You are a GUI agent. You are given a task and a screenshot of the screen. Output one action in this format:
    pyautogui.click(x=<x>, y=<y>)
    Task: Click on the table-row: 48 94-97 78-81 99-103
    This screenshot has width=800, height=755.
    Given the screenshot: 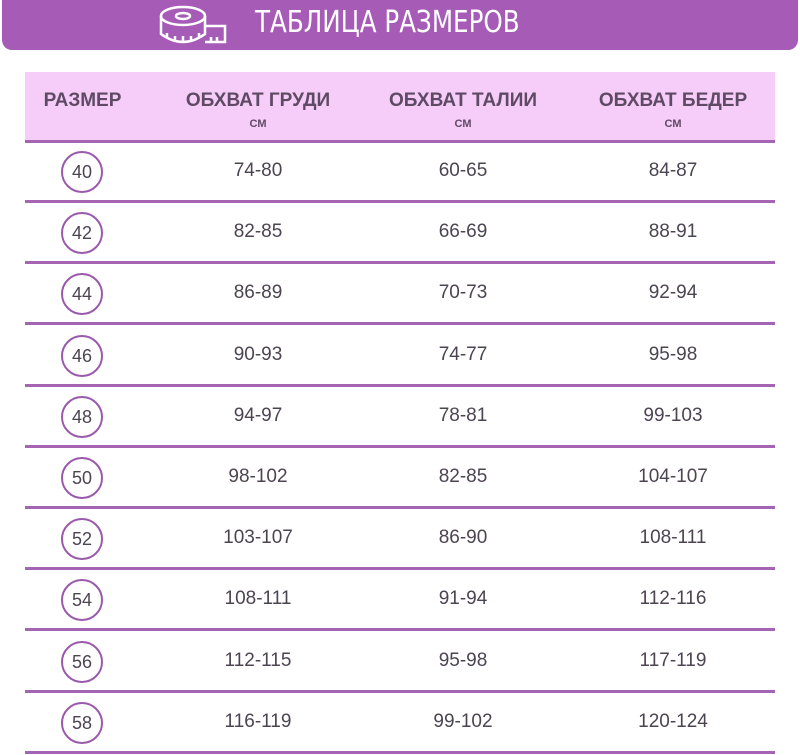 What is the action you would take?
    pyautogui.click(x=400, y=417)
    